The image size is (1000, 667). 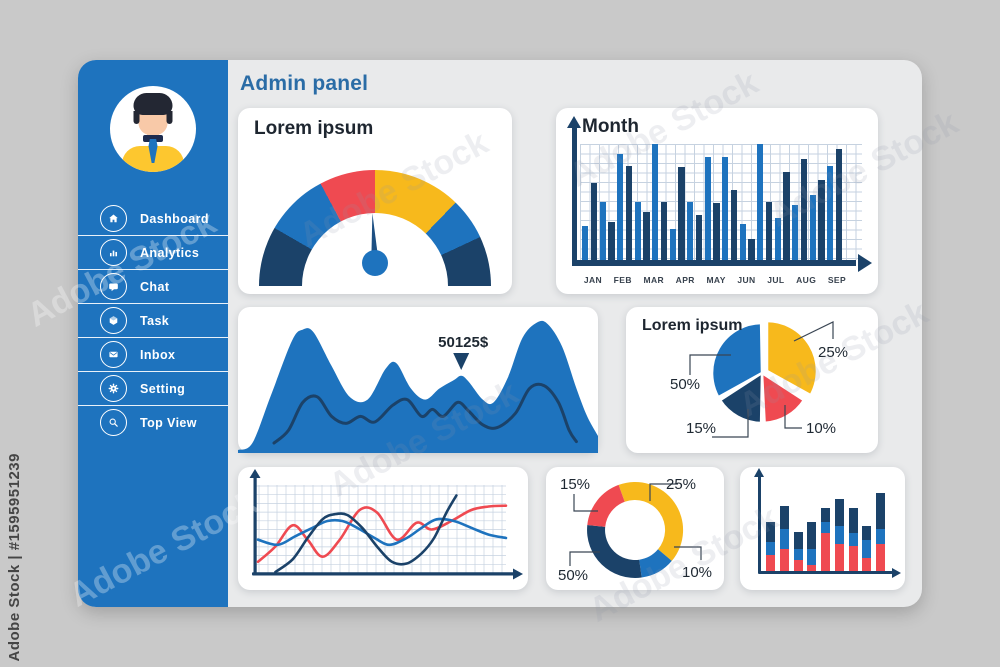 What do you see at coordinates (622, 280) in the screenshot?
I see `x-axis-label: FEB` at bounding box center [622, 280].